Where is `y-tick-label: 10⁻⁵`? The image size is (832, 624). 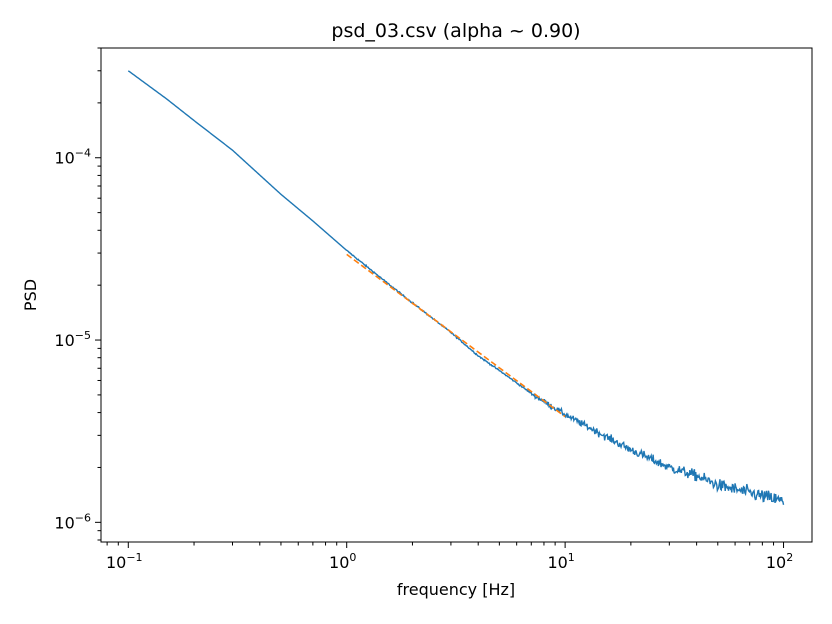
y-tick-label: 10⁻⁵ is located at coordinates (72, 339).